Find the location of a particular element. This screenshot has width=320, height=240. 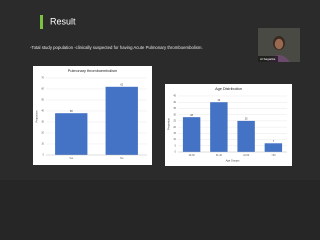

x-tick-label: No is located at coordinates (122, 158).